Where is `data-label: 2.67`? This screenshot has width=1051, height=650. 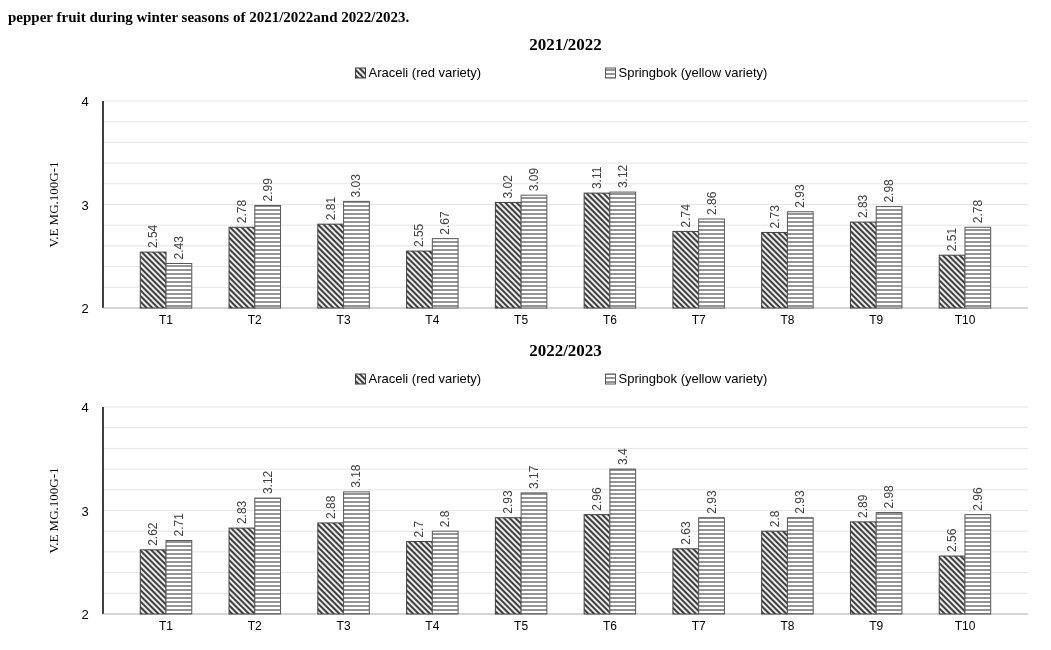
data-label: 2.67 is located at coordinates (445, 222).